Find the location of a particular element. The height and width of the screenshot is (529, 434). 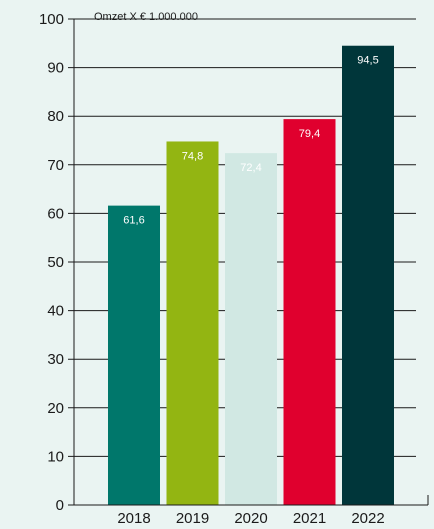

y-tick-label-40: 40 is located at coordinates (55, 311).